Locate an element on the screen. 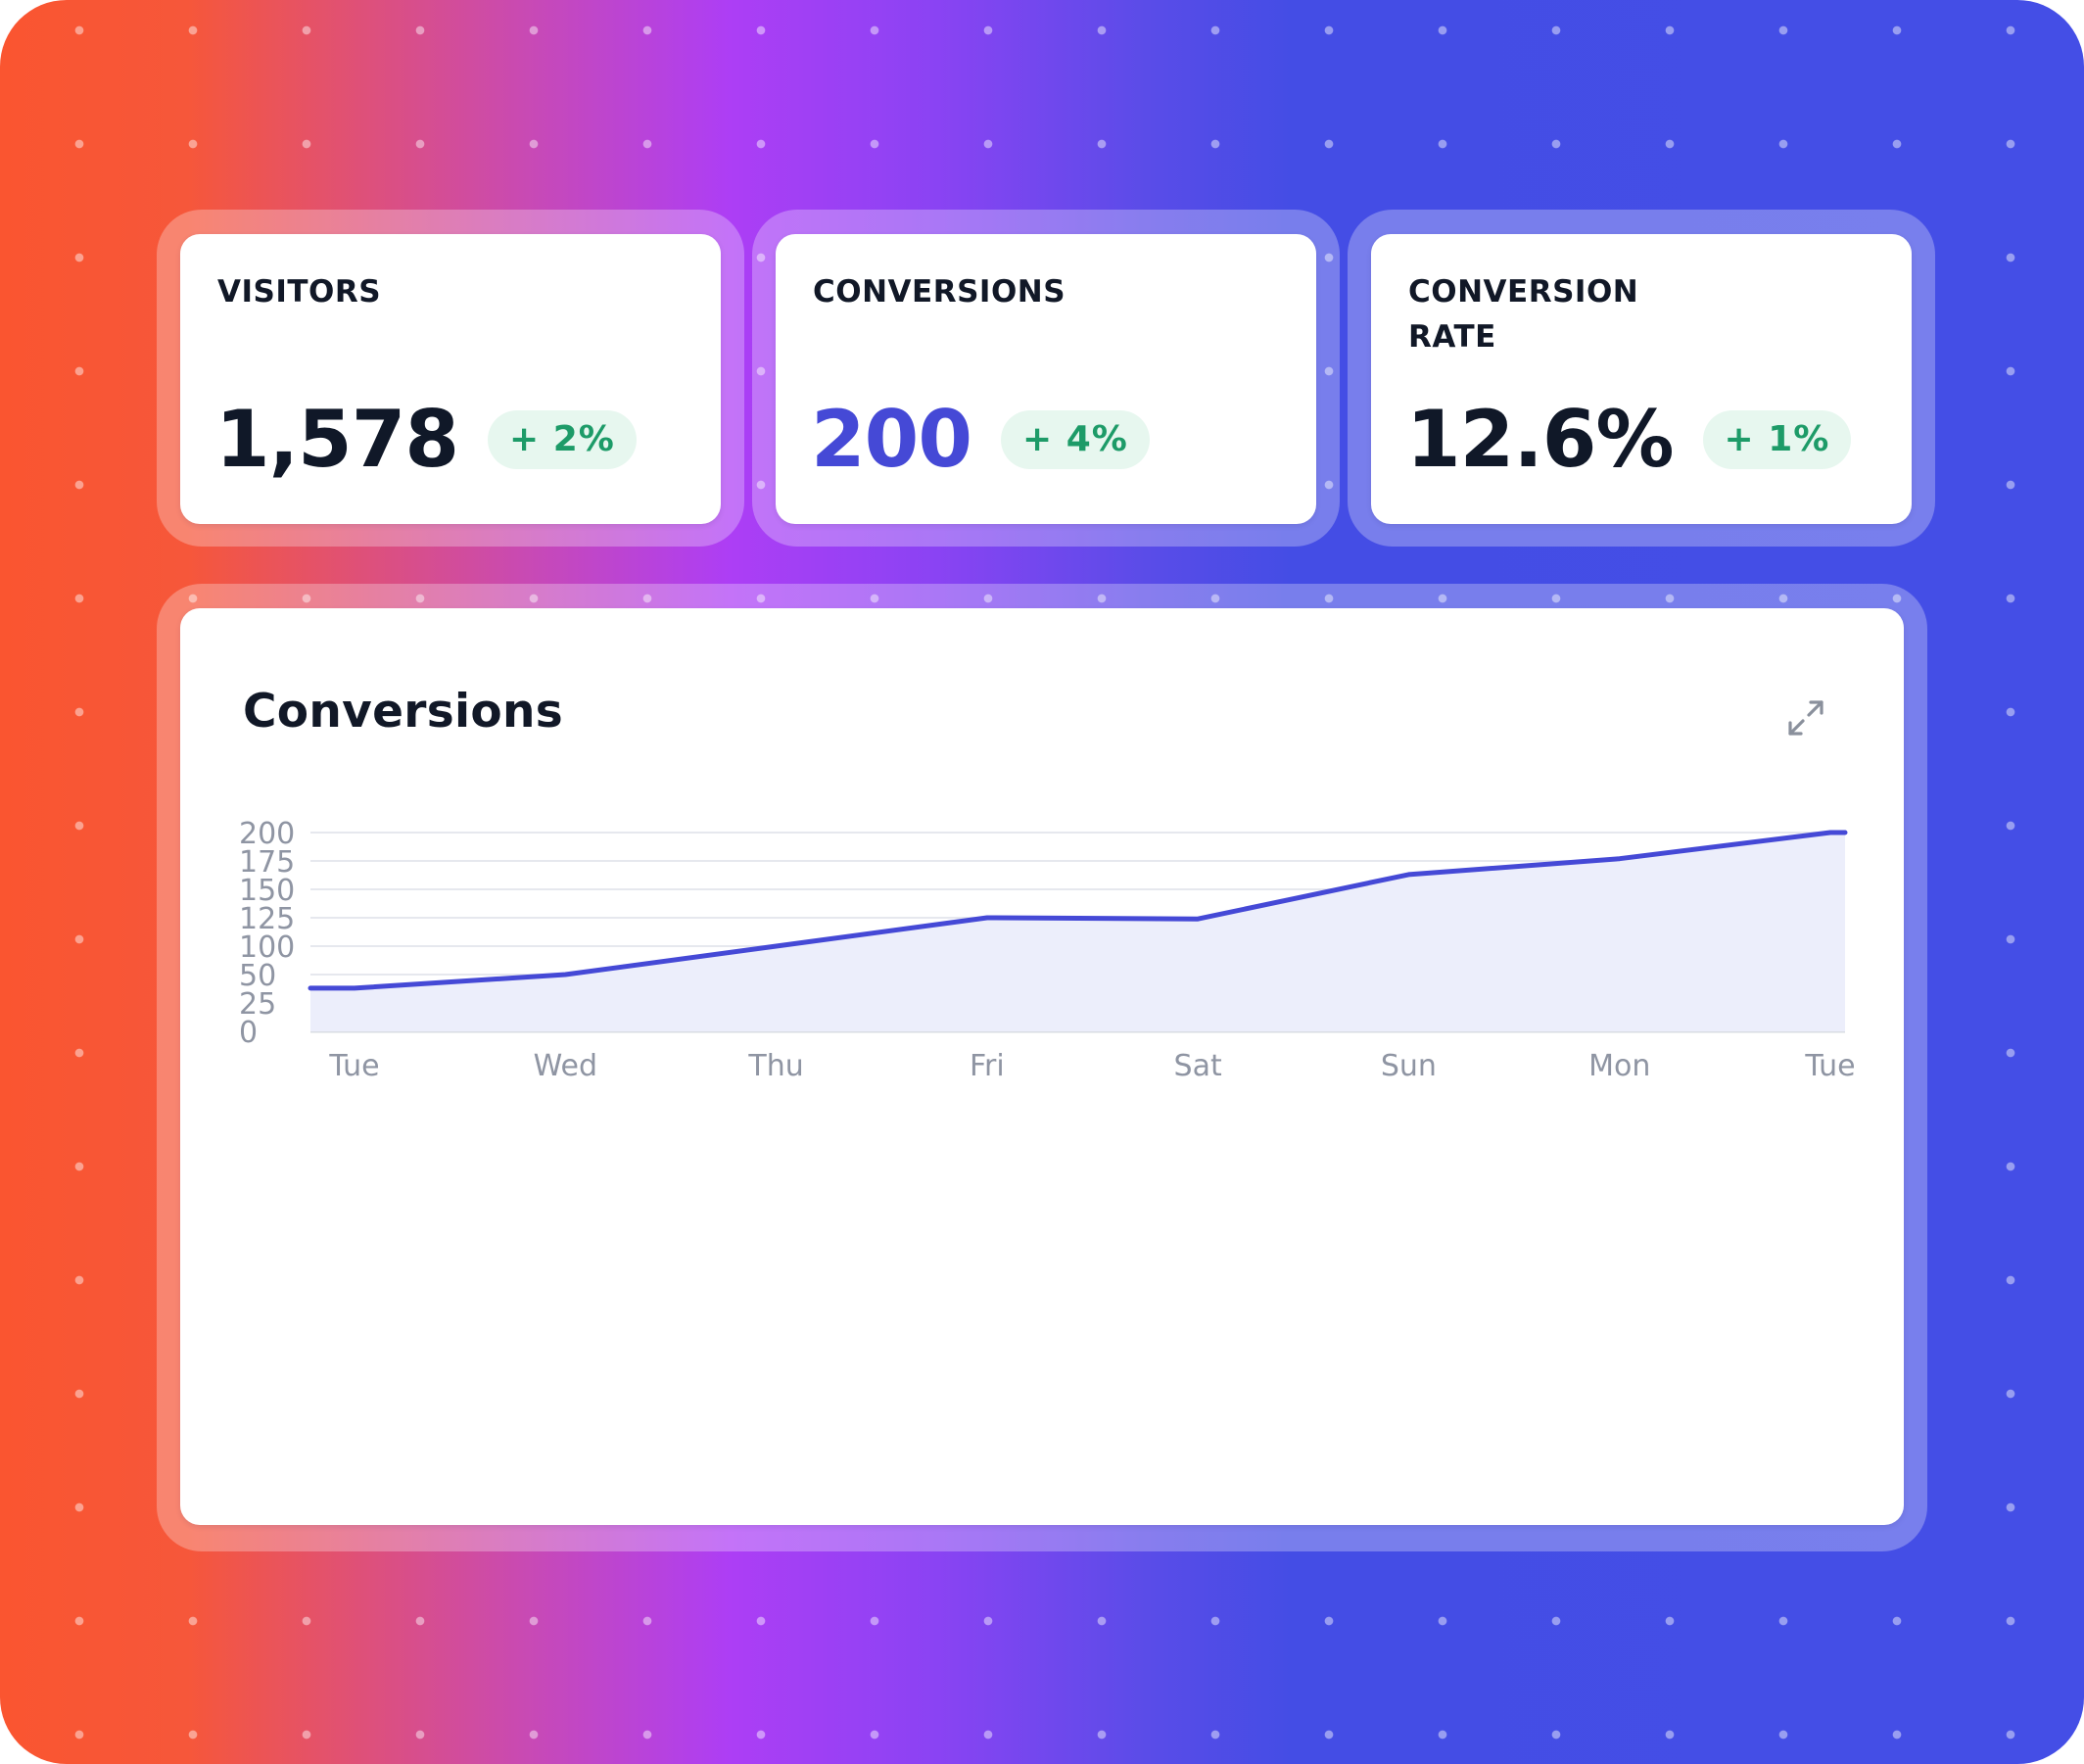  area-fill is located at coordinates (1077, 932).